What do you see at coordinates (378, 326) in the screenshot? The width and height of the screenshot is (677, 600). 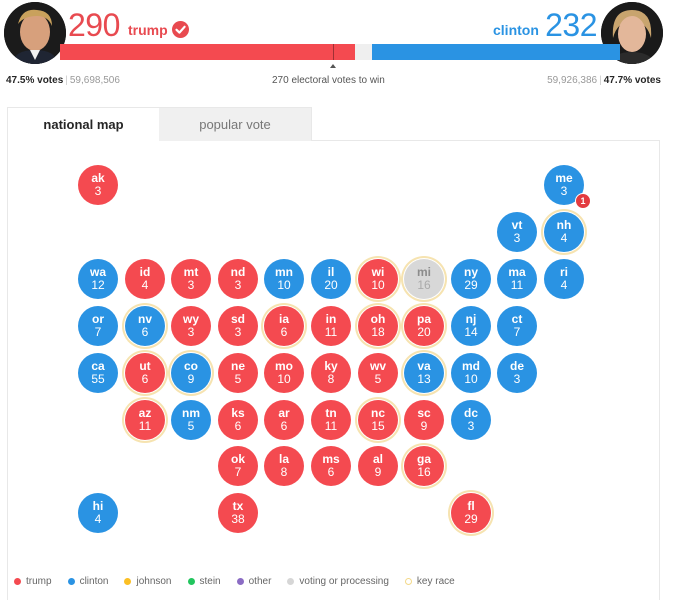 I see `state-tile-oh: oh 18` at bounding box center [378, 326].